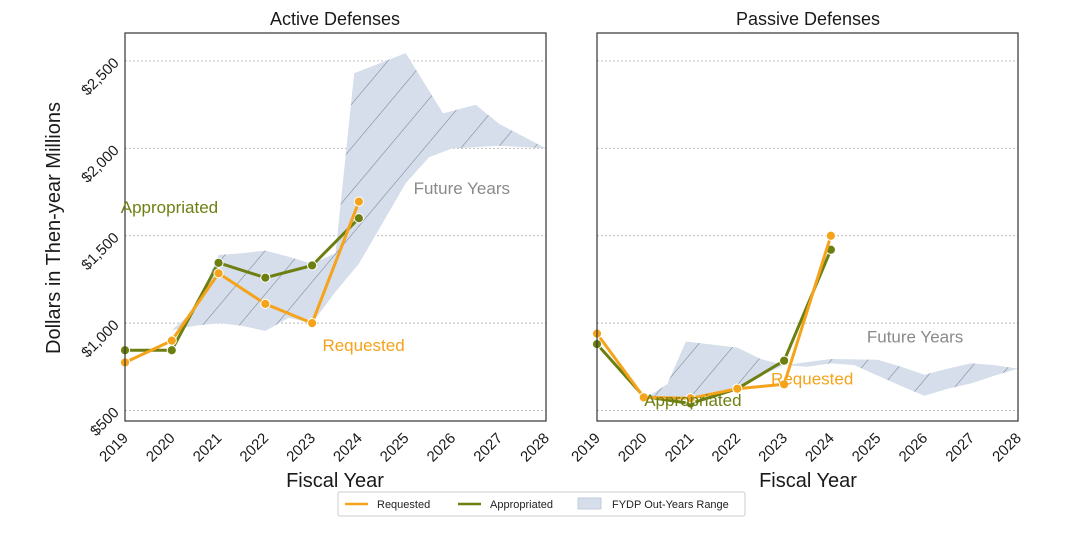 The height and width of the screenshot is (537, 1065). I want to click on legend-label-appropriated: Appropriated, so click(521, 505).